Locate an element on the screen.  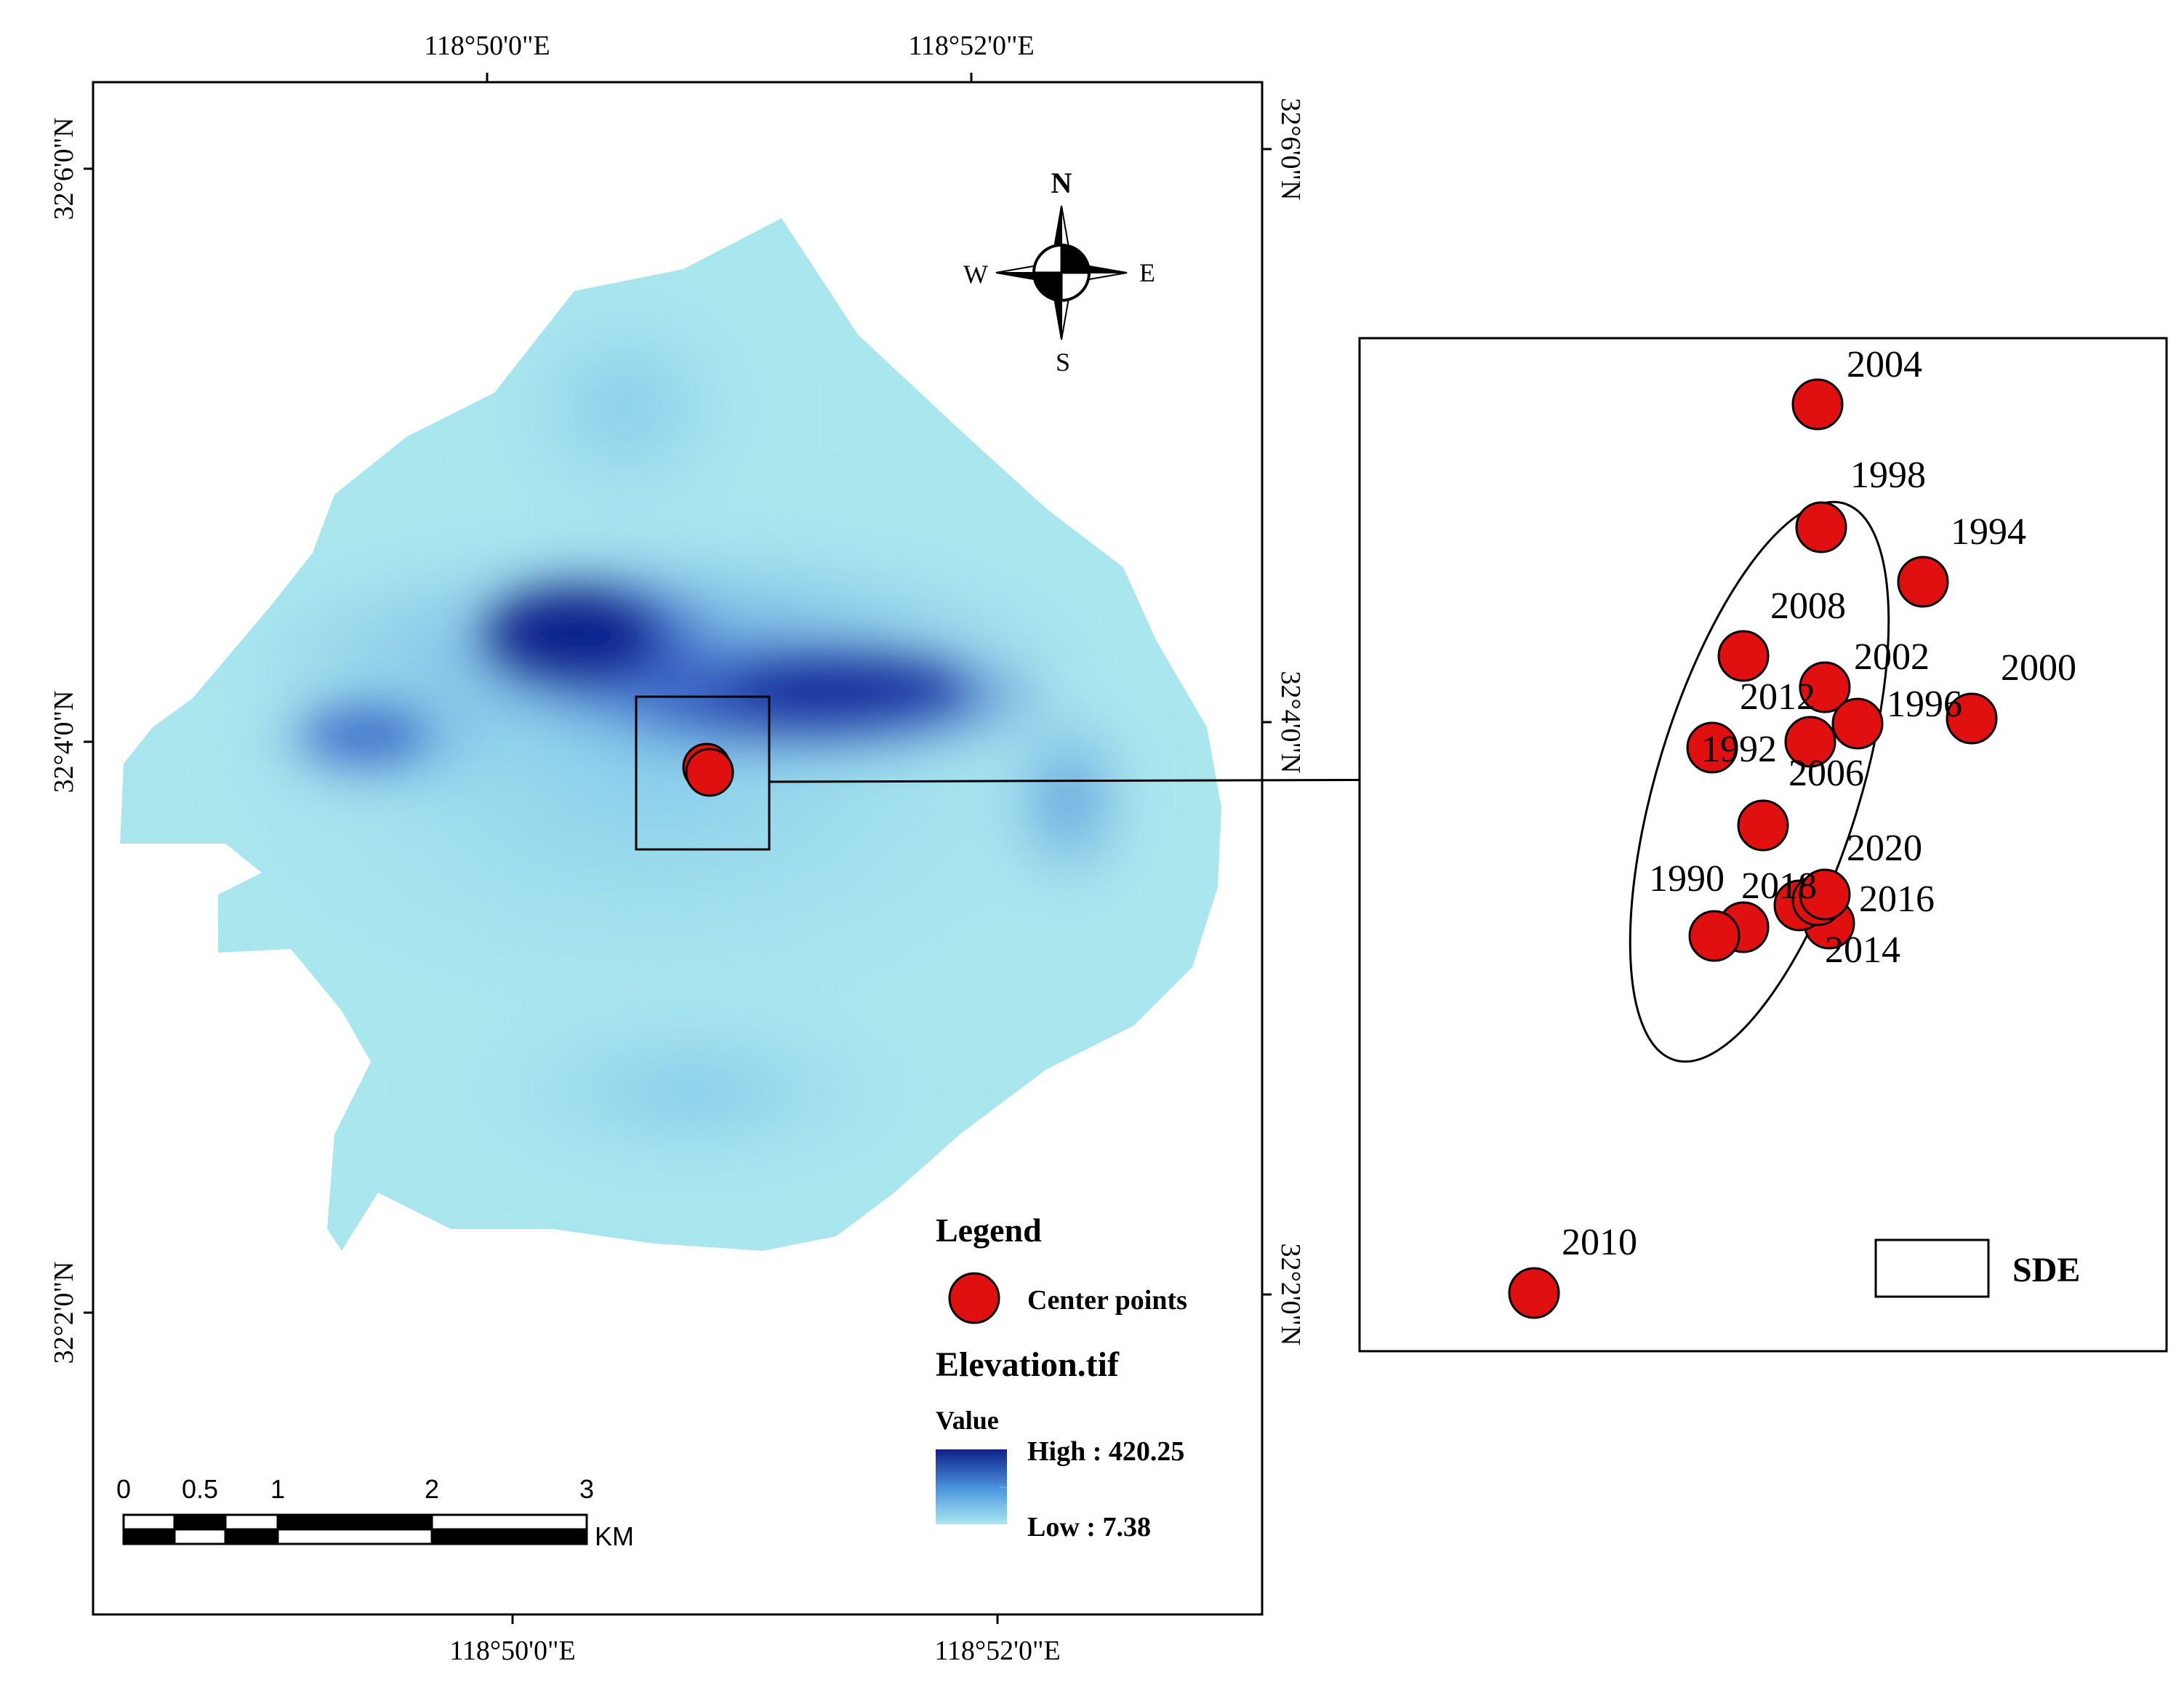
year-label-2018: 2018 is located at coordinates (1779, 886).